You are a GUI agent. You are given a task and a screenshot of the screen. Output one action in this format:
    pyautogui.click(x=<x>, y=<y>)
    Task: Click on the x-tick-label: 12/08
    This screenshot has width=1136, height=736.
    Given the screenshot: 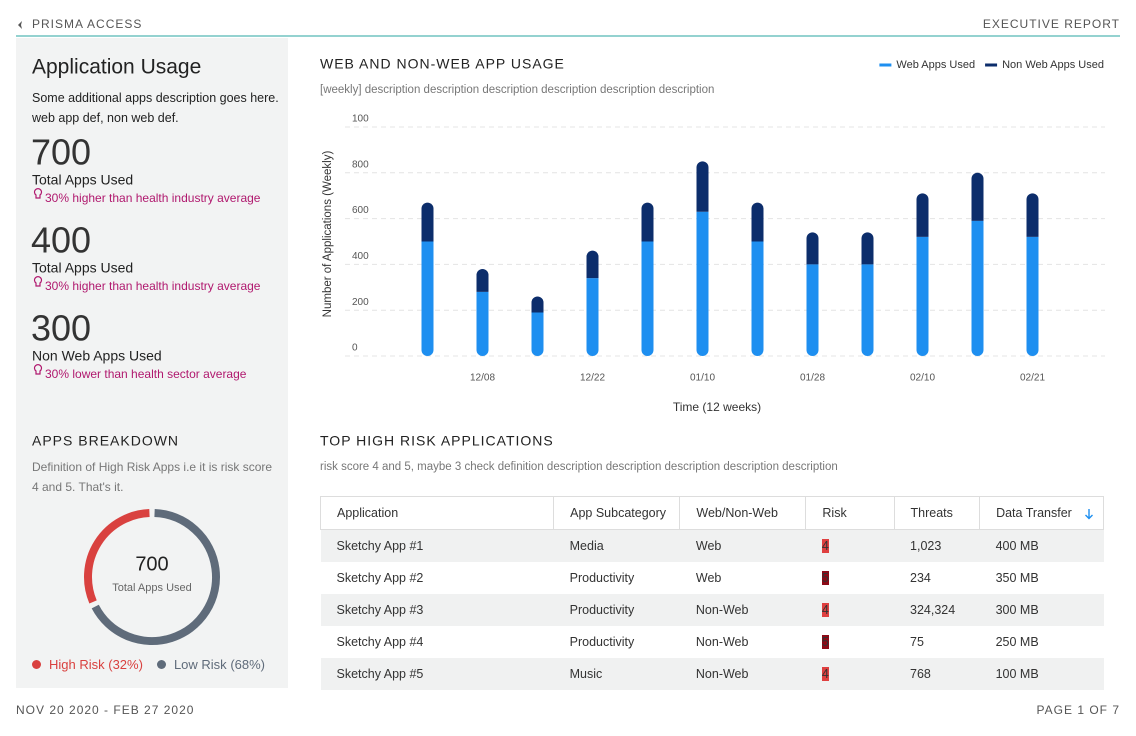 What is the action you would take?
    pyautogui.click(x=482, y=378)
    